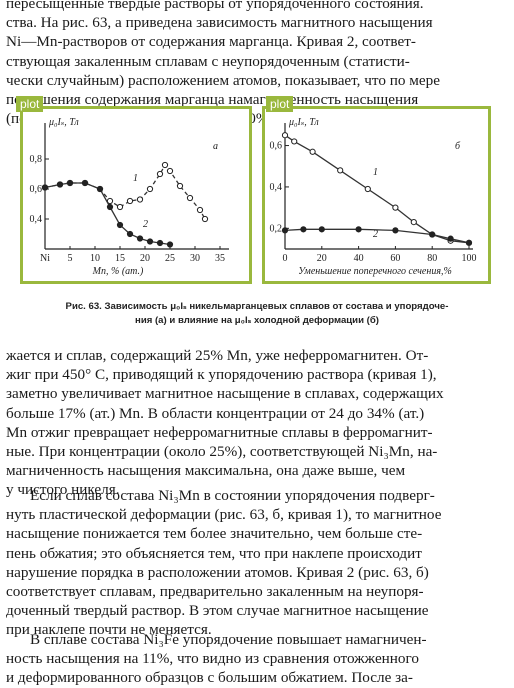 The width and height of the screenshot is (514, 688). Describe the element at coordinates (375, 271) in the screenshot. I see `x-axis-label: Уменьшение поперечного сечения,%` at that location.